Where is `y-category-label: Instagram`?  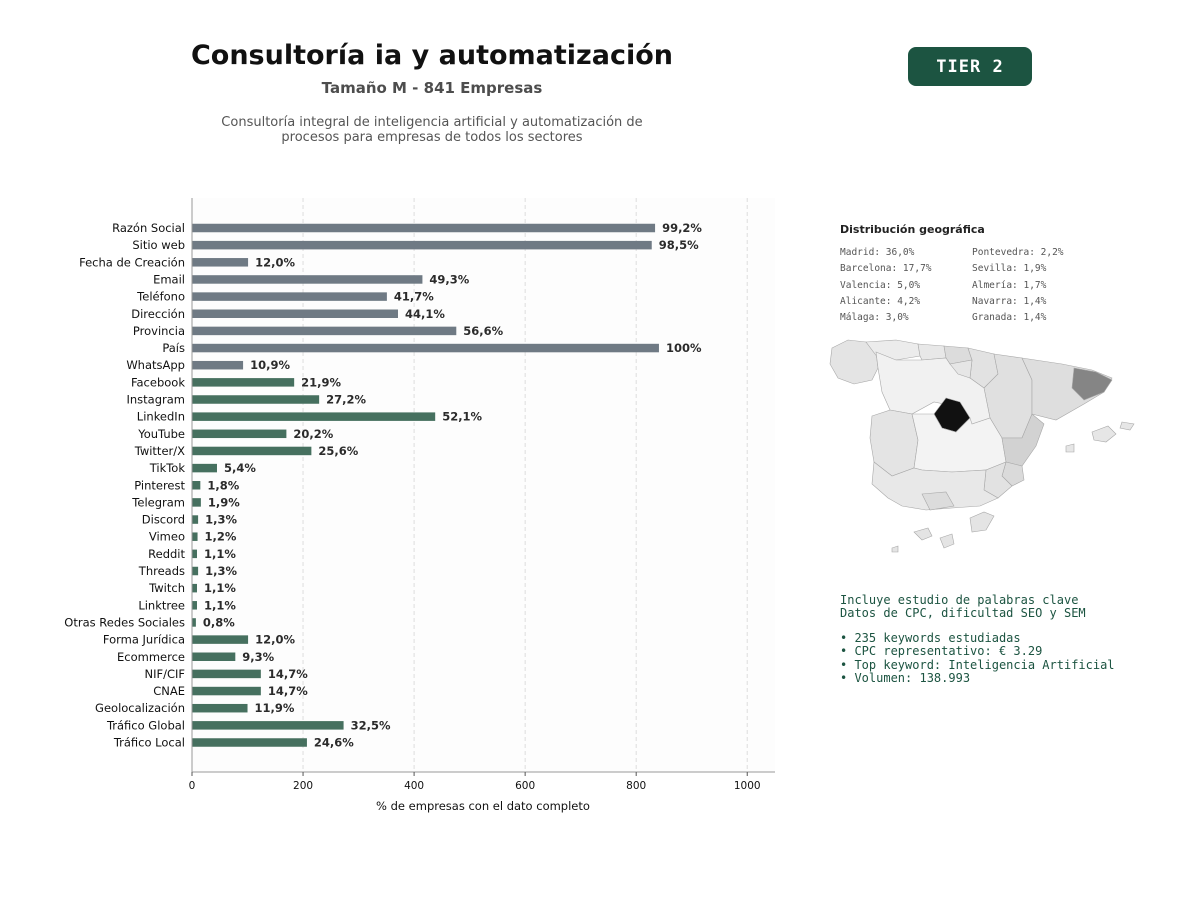 y-category-label: Instagram is located at coordinates (155, 400).